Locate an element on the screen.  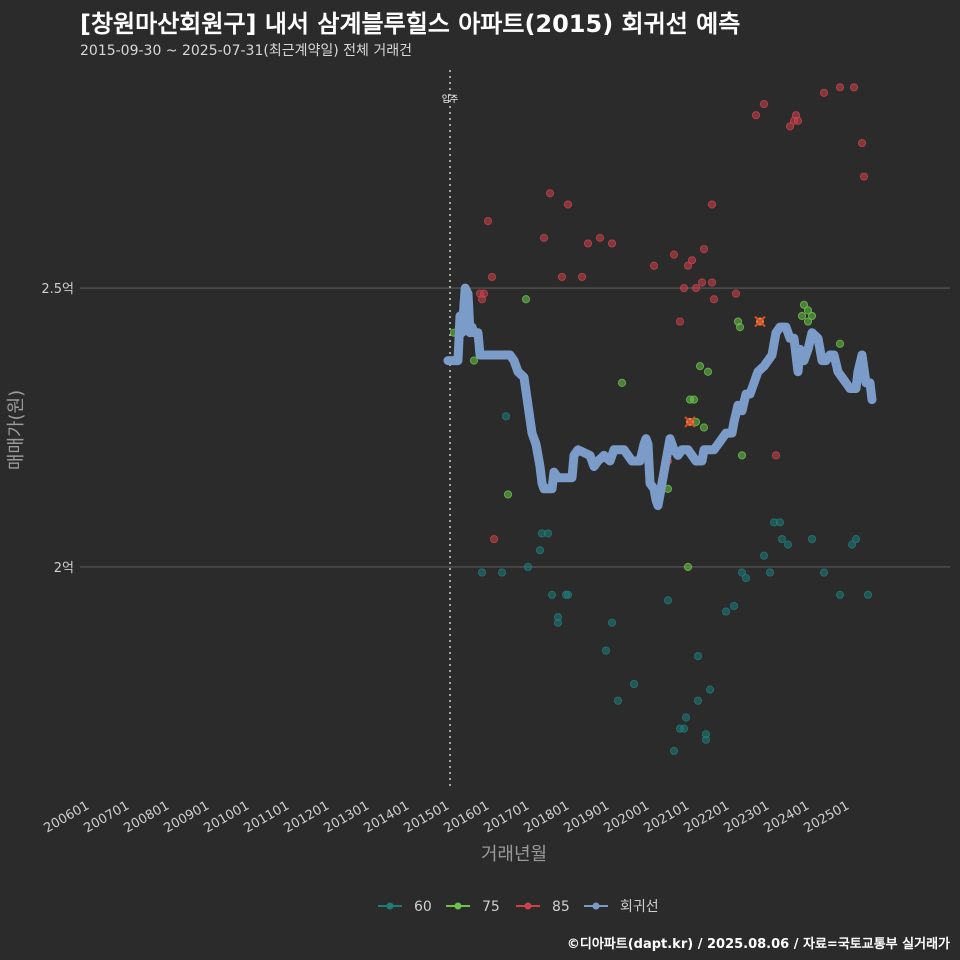
x-tick-label: 201901 is located at coordinates (587, 817).